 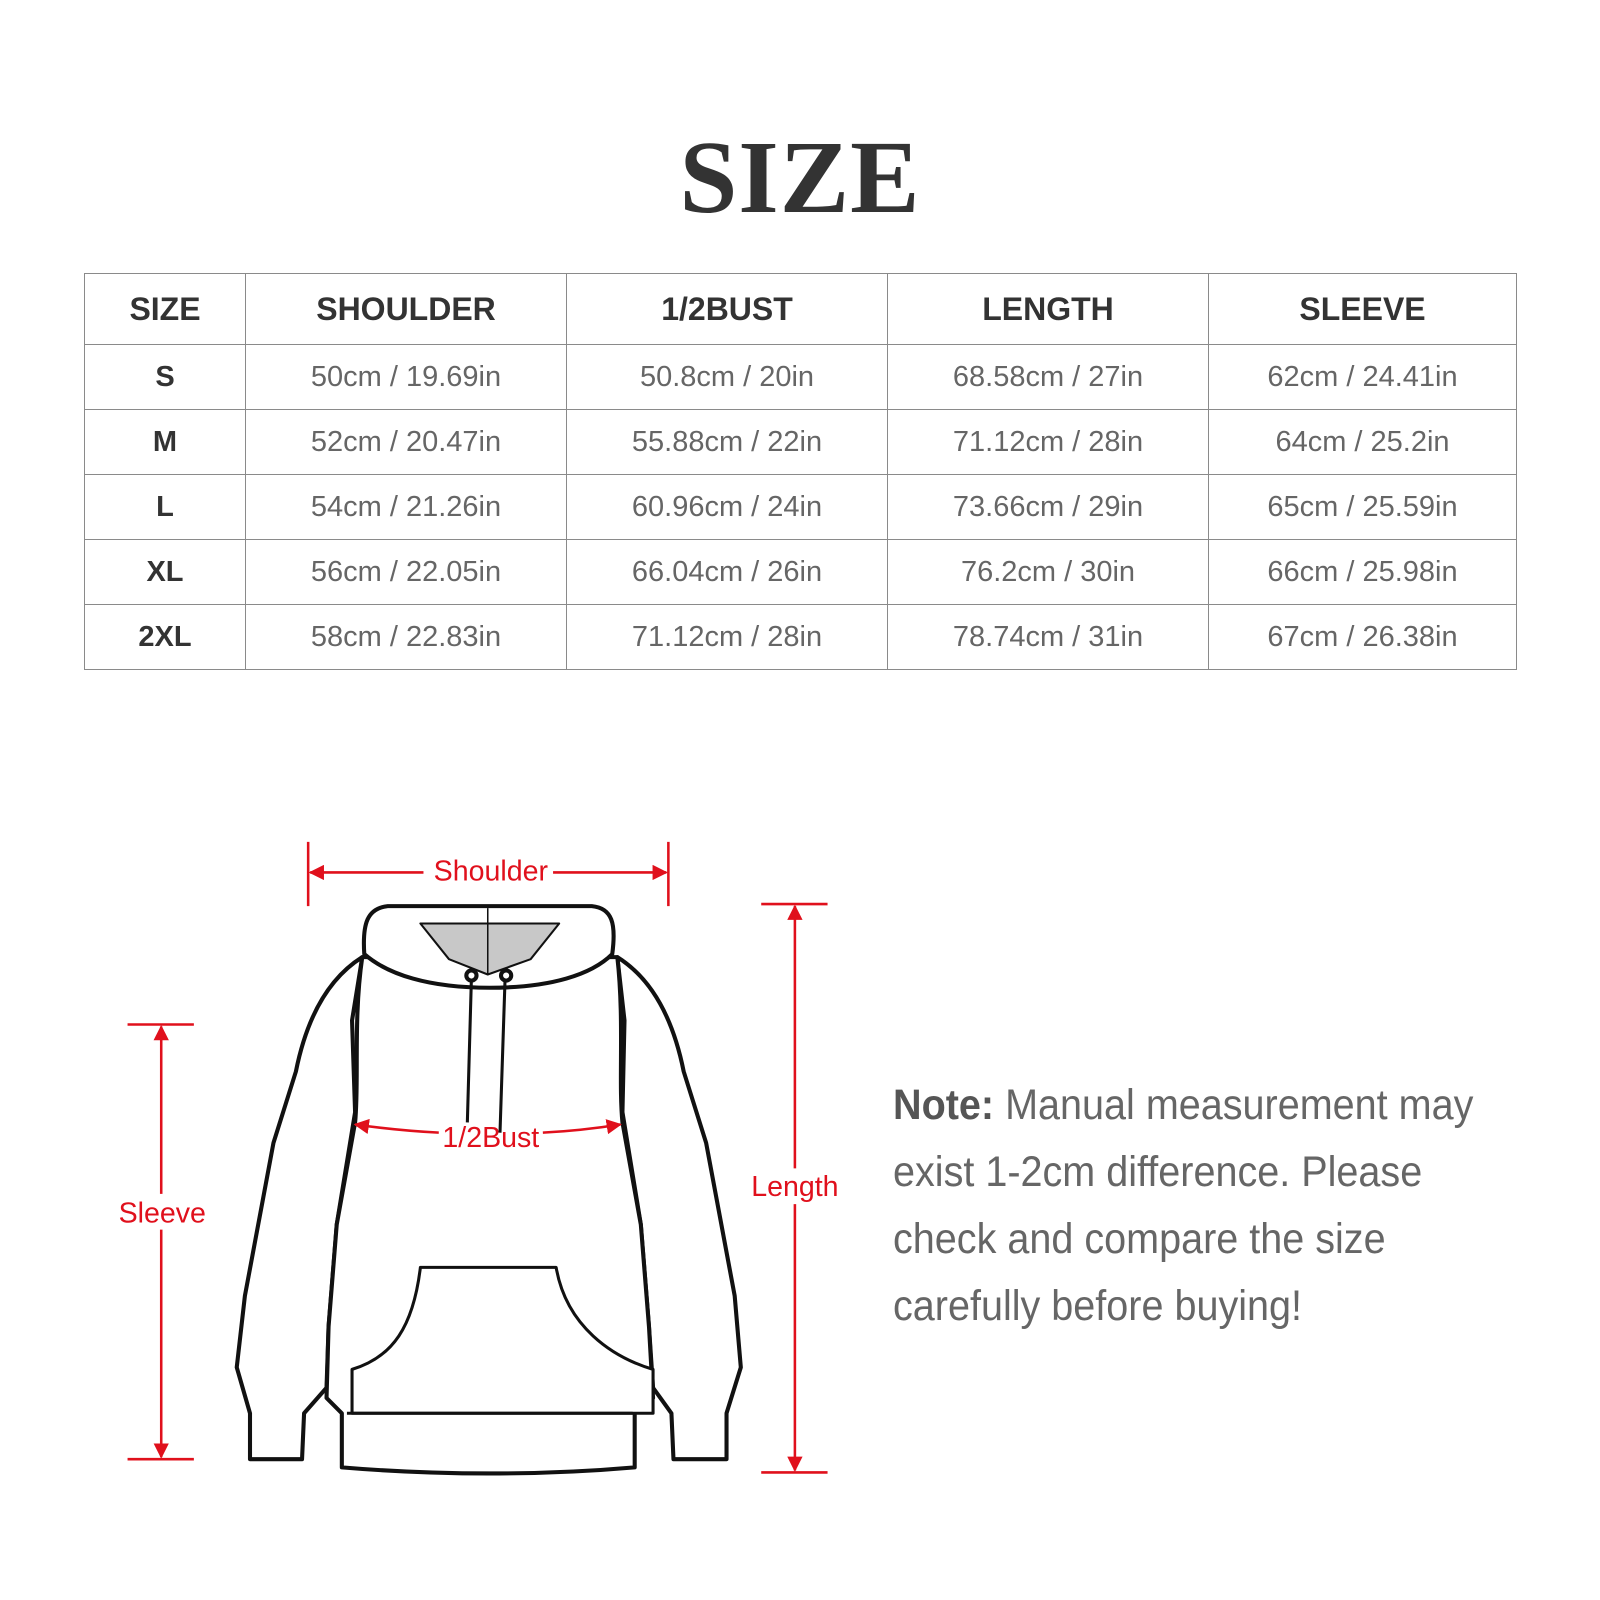 I want to click on measurement-cell: 60.96cm / 24in, so click(x=727, y=507).